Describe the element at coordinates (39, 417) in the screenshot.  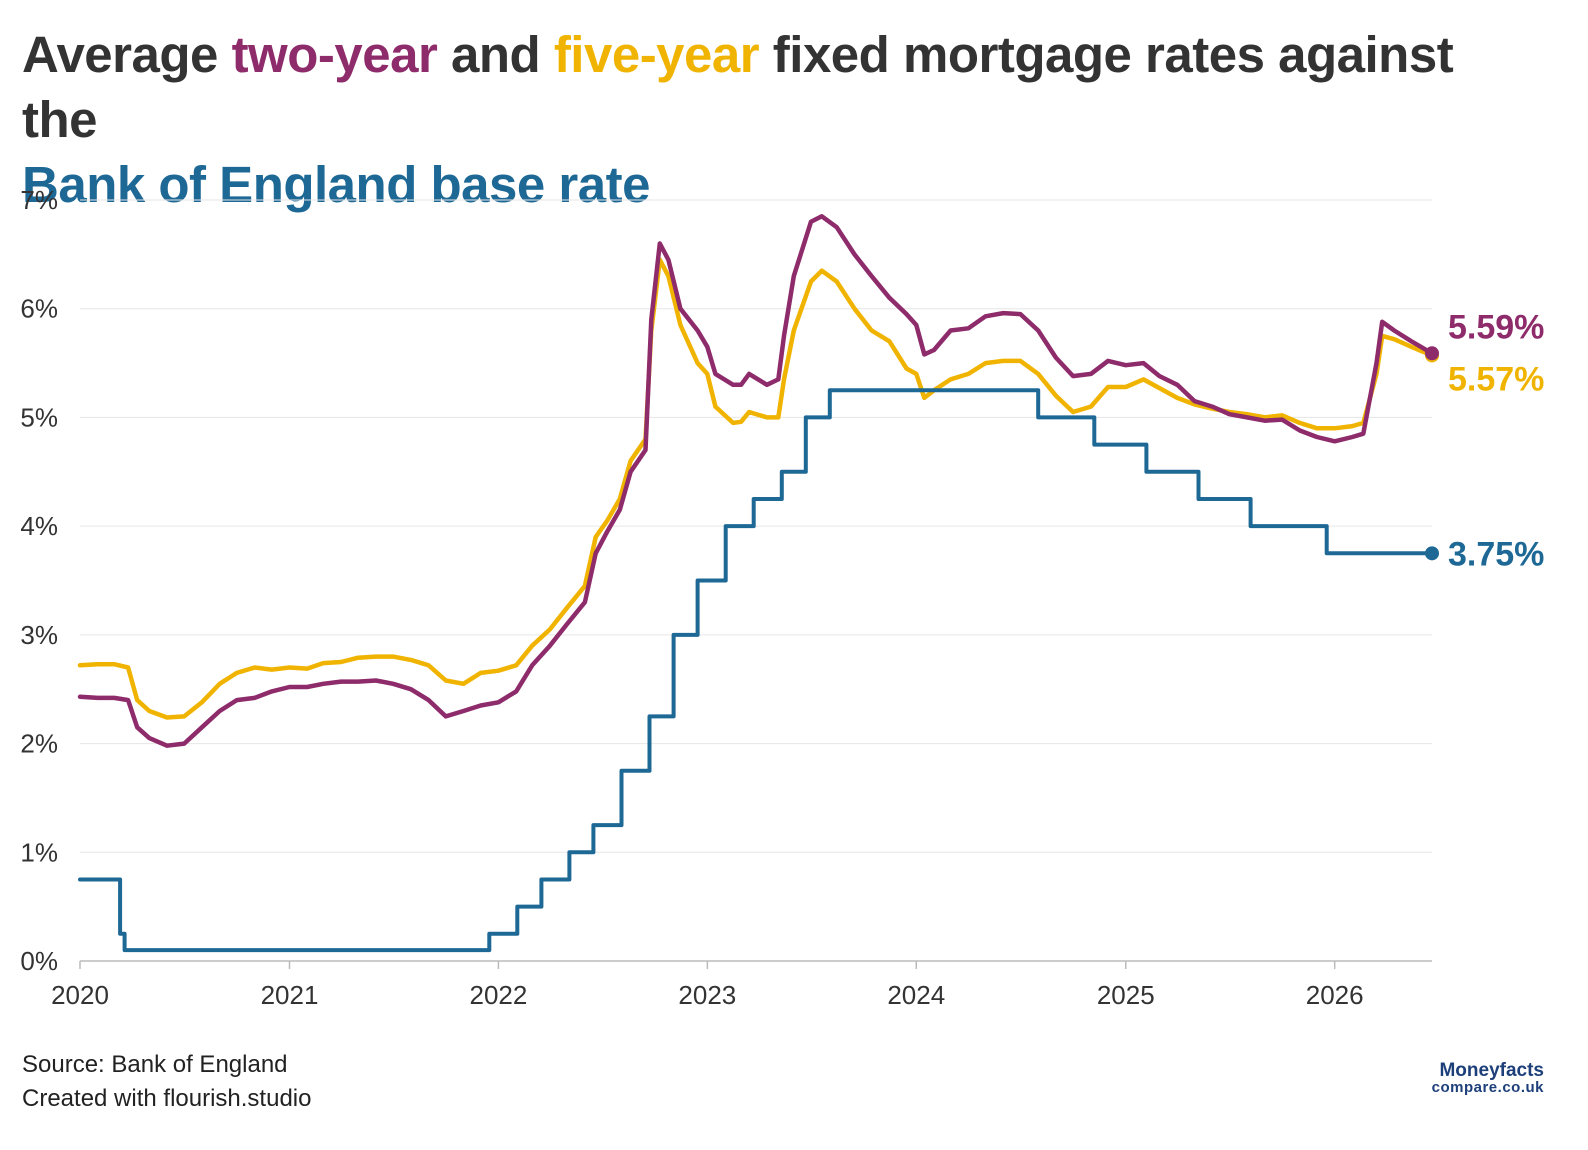
I see `y-tick-label: 5%` at that location.